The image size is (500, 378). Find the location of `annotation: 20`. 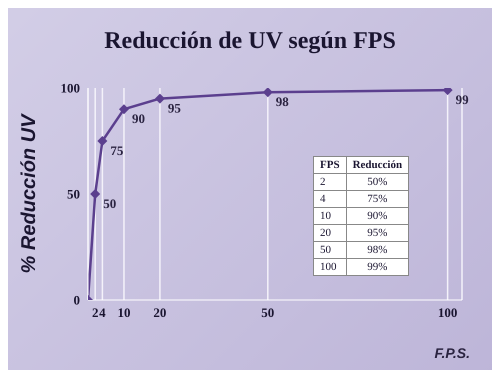

annotation: 20 is located at coordinates (330, 233).